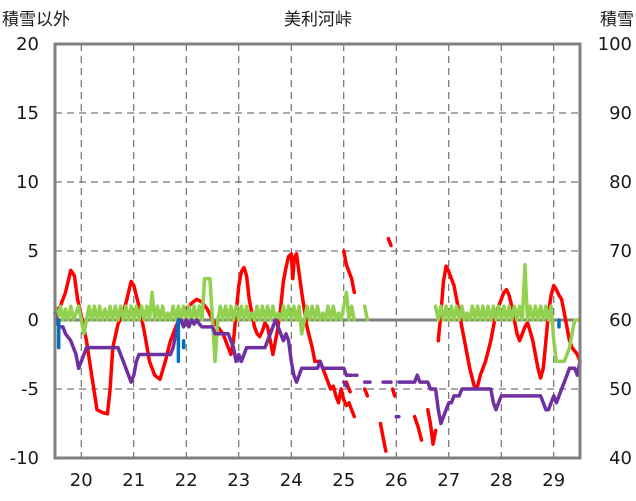  Describe the element at coordinates (24, 251) in the screenshot. I see `left-axis: -10 -5 0 5 10 15 20` at that location.